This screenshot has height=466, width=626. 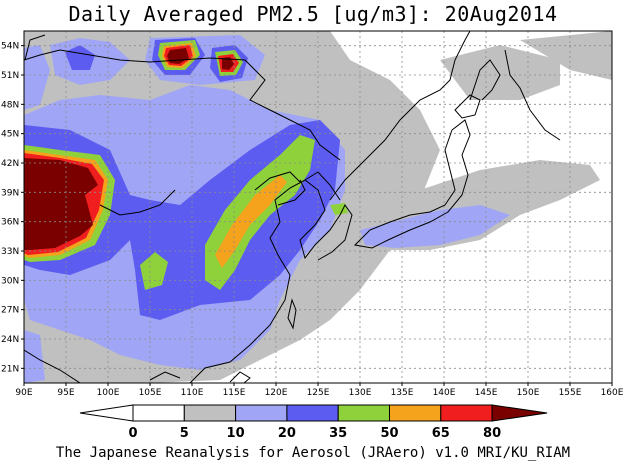 What do you see at coordinates (10, 223) in the screenshot?
I see `lat-tick-label: 36N` at bounding box center [10, 223].